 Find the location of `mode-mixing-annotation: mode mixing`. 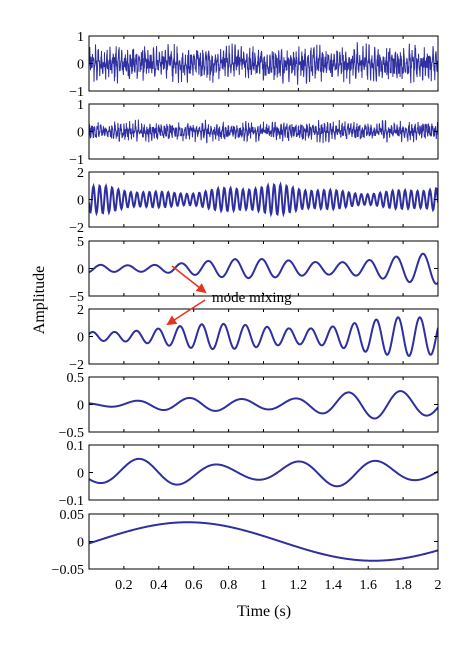

mode-mixing-annotation: mode mixing is located at coordinates (229, 295).